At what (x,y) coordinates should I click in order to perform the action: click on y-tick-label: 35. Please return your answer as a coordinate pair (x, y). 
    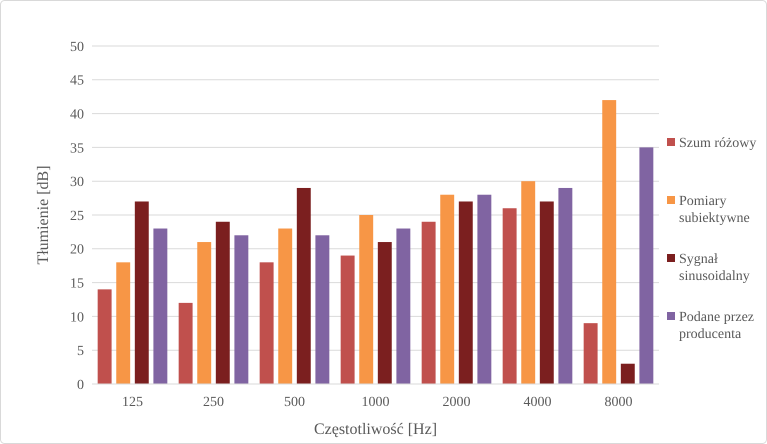
    Looking at the image, I should click on (77, 148).